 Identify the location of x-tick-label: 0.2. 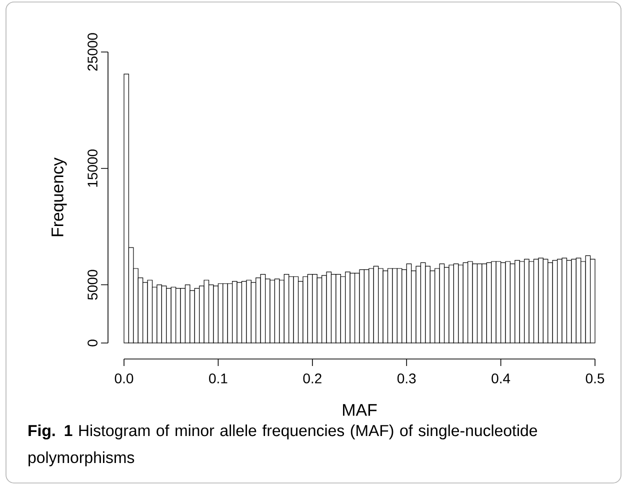
(312, 378).